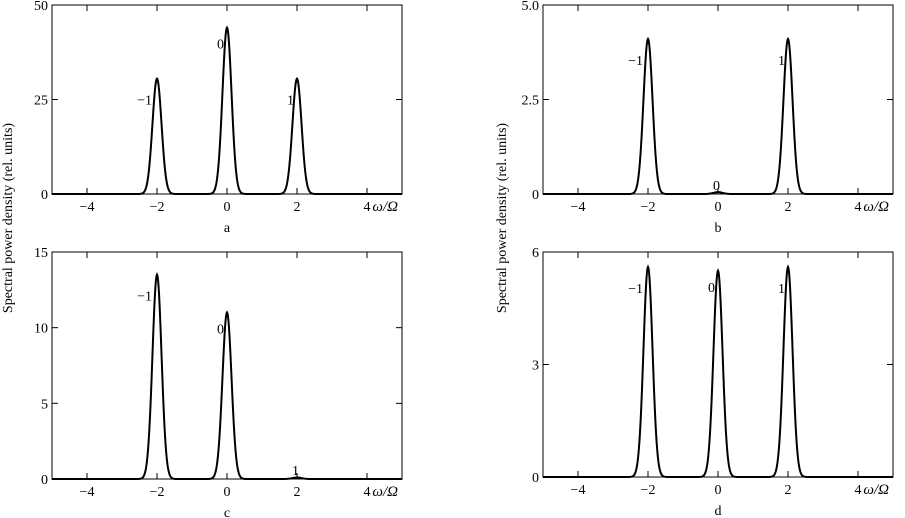  I want to click on y-tick-label: 5.0, so click(531, 7).